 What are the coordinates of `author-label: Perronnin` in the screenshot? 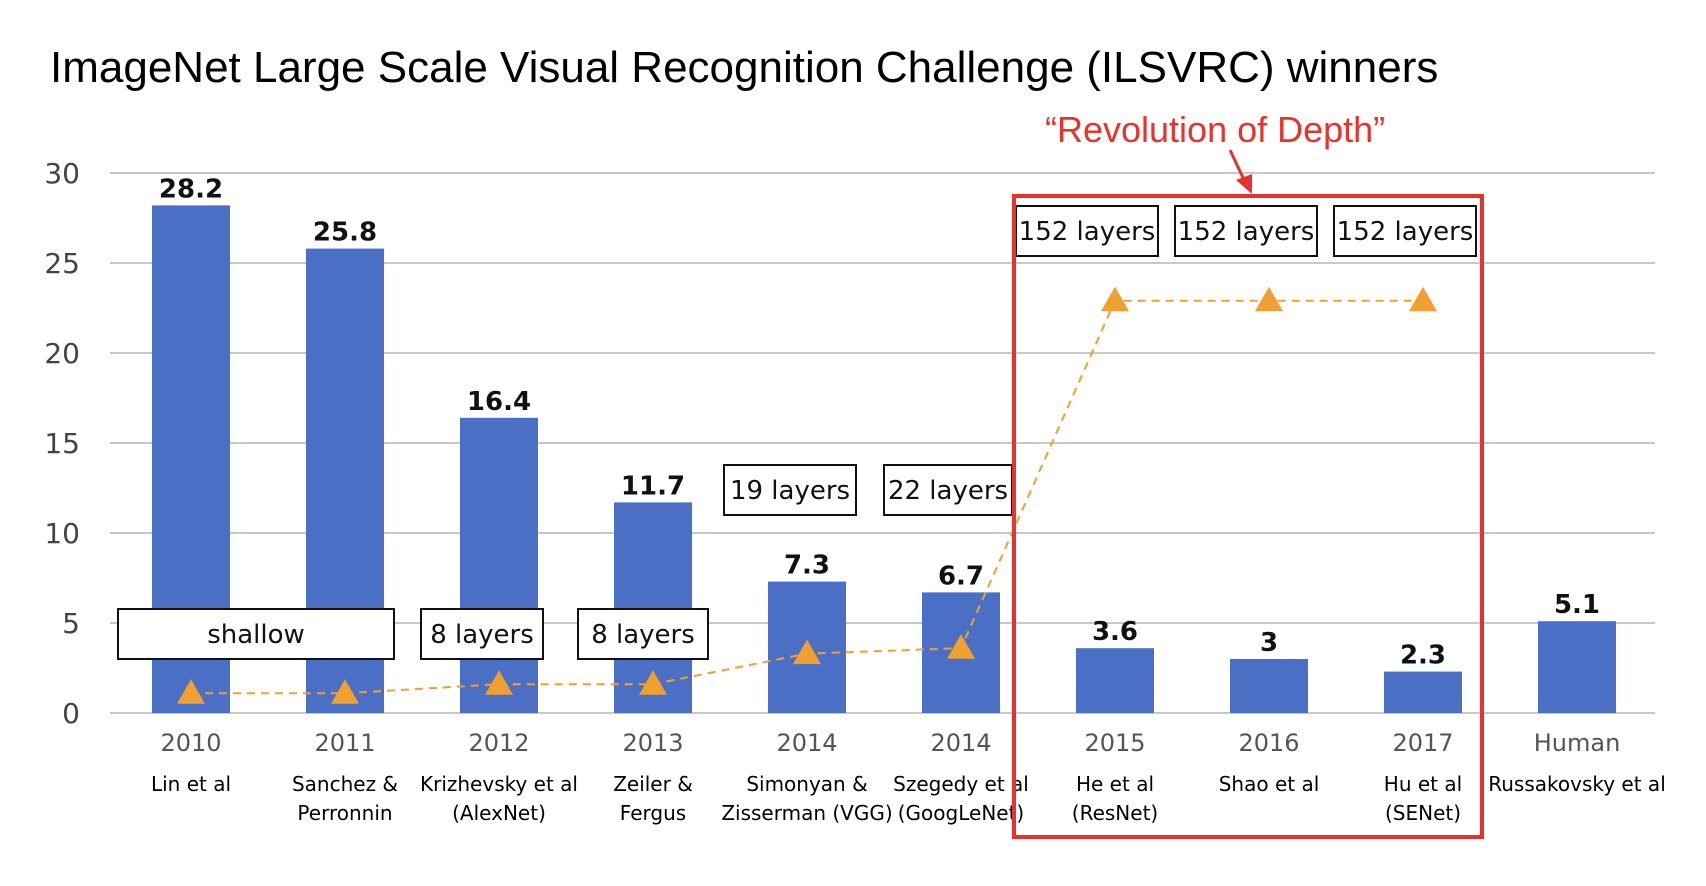 It's located at (344, 813).